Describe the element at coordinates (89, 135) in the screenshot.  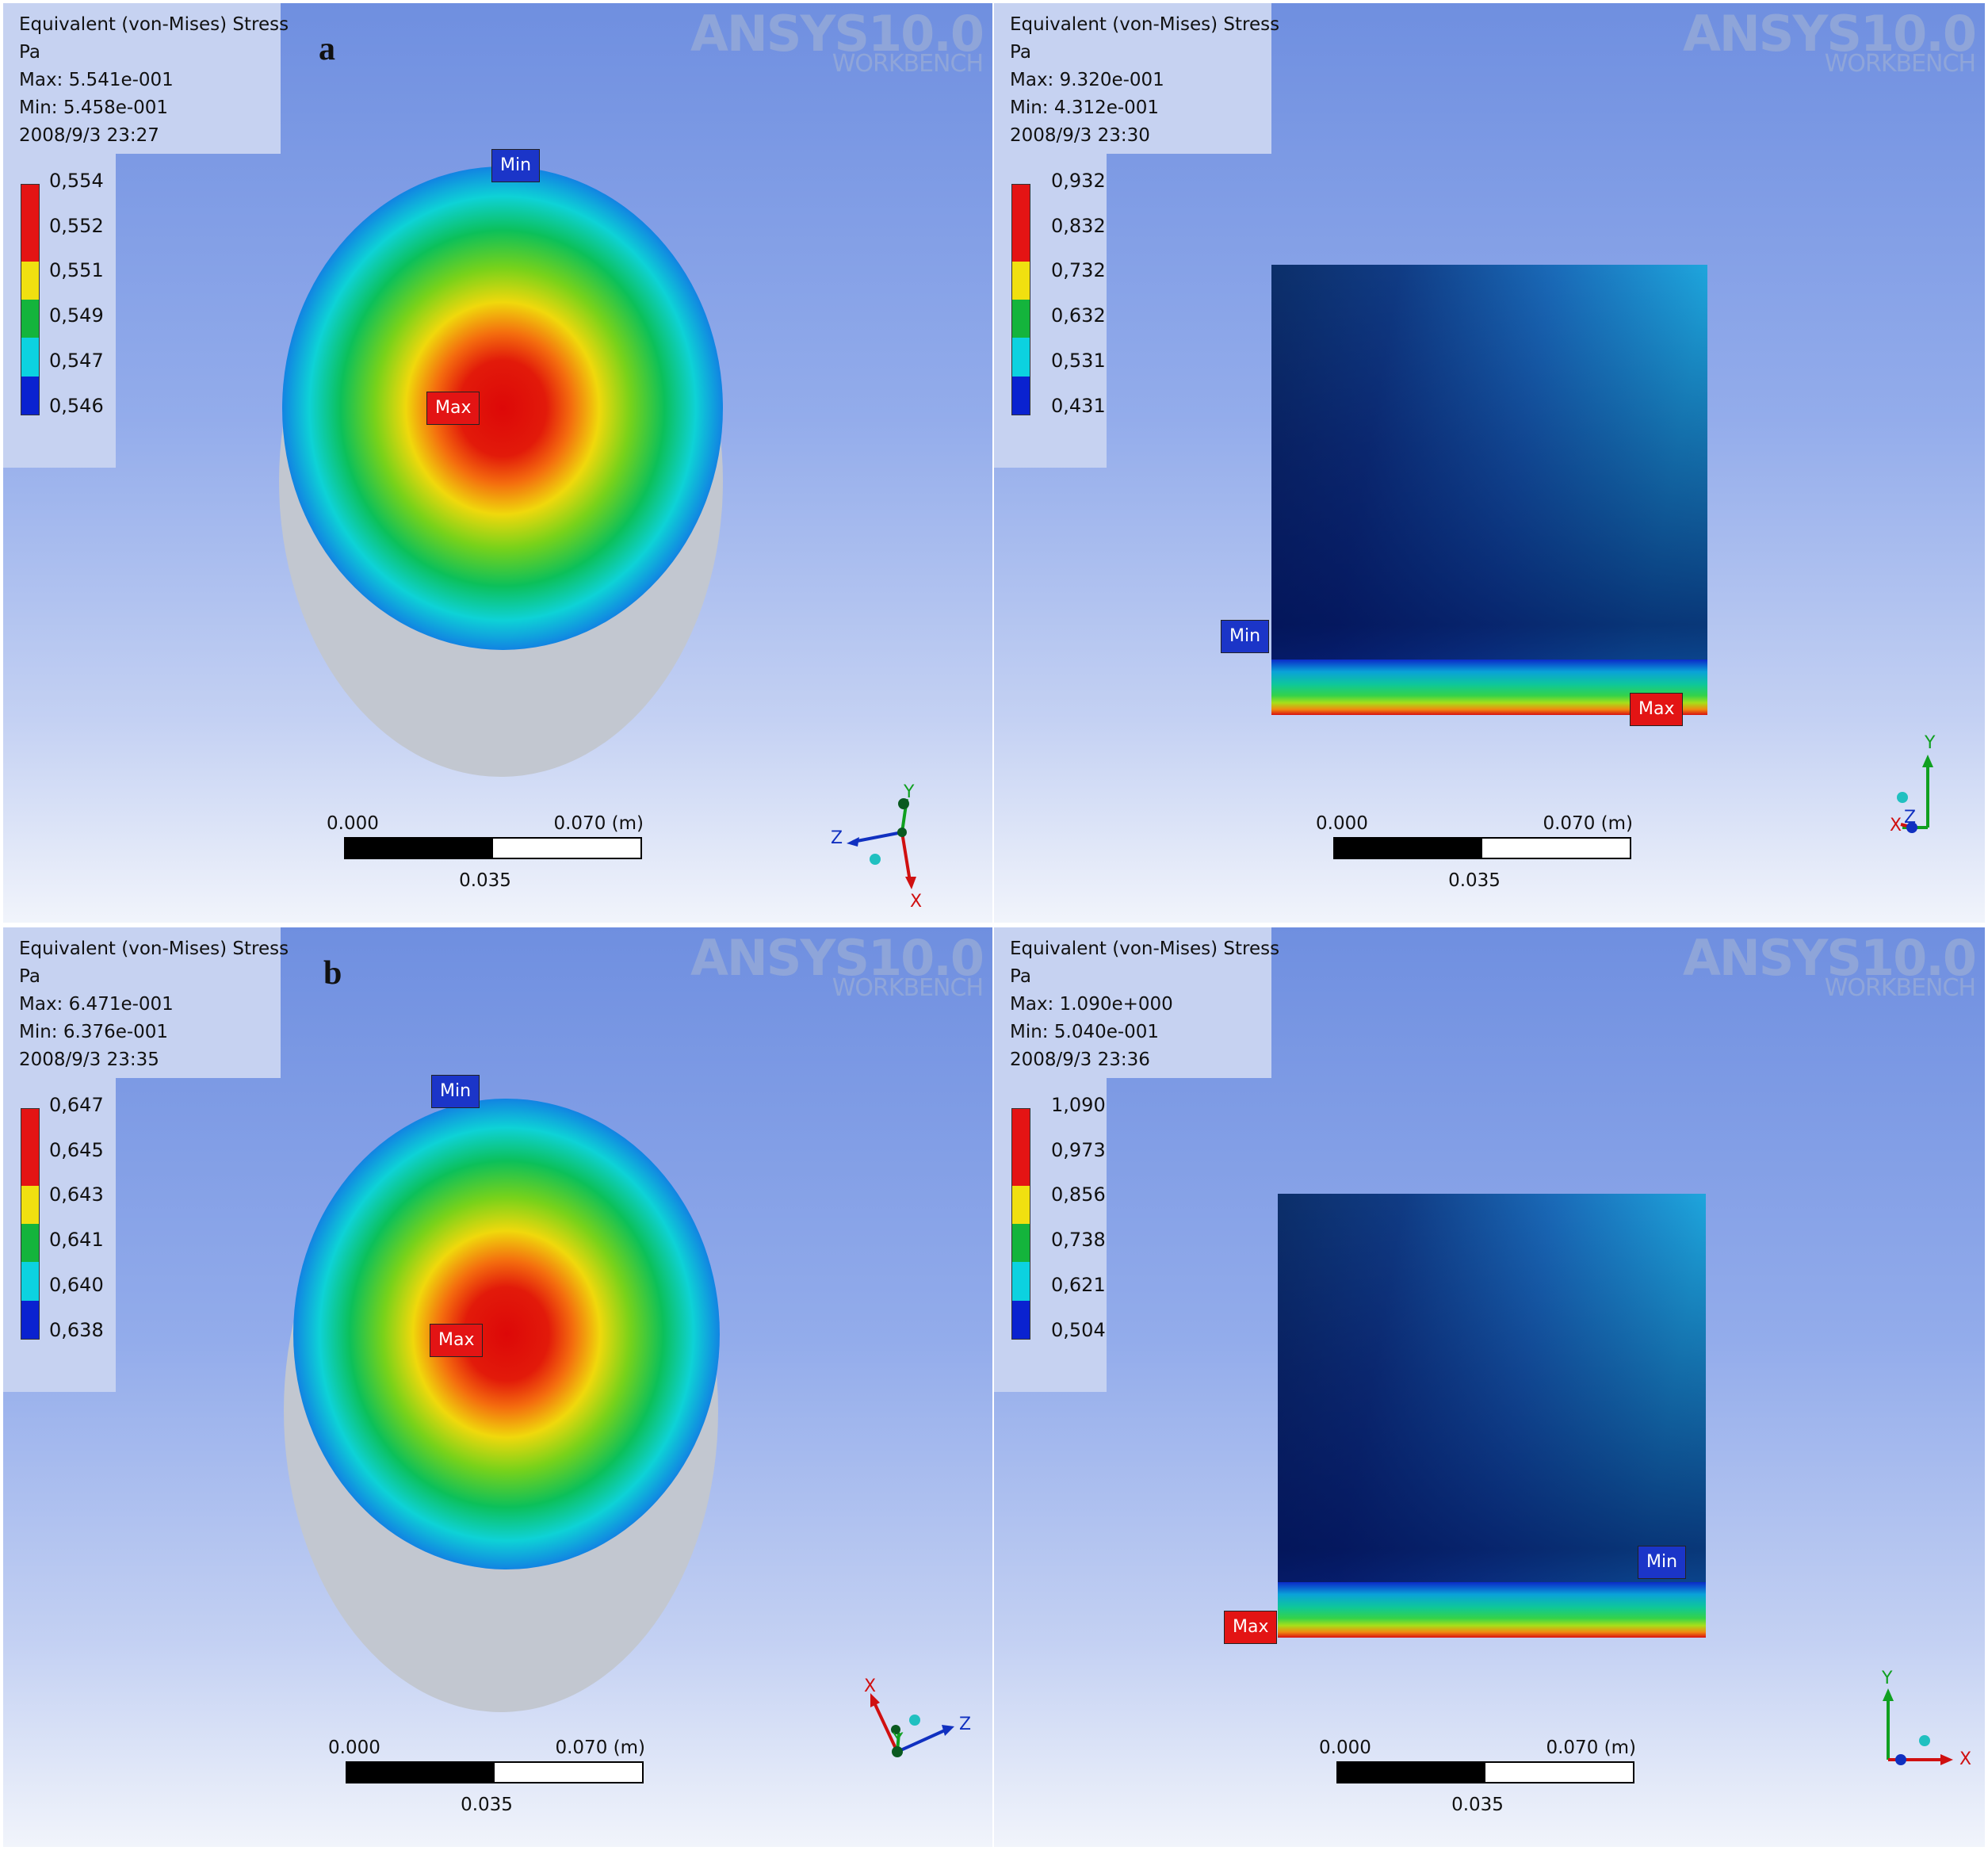
I see `legend-timestamp: 2008/9/3 23:27` at that location.